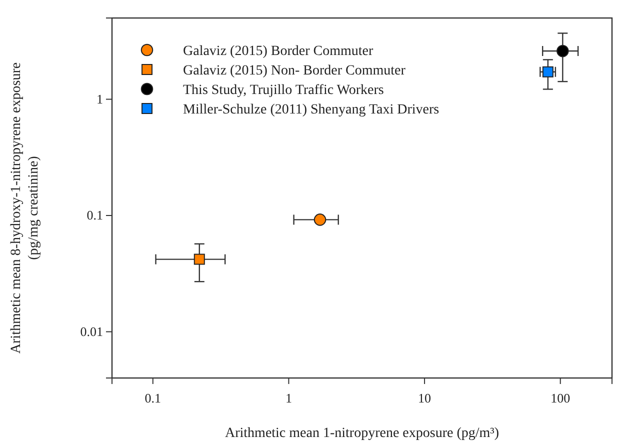 Image resolution: width=622 pixels, height=445 pixels. Describe the element at coordinates (99, 98) in the screenshot. I see `y-tick-label: 1` at that location.